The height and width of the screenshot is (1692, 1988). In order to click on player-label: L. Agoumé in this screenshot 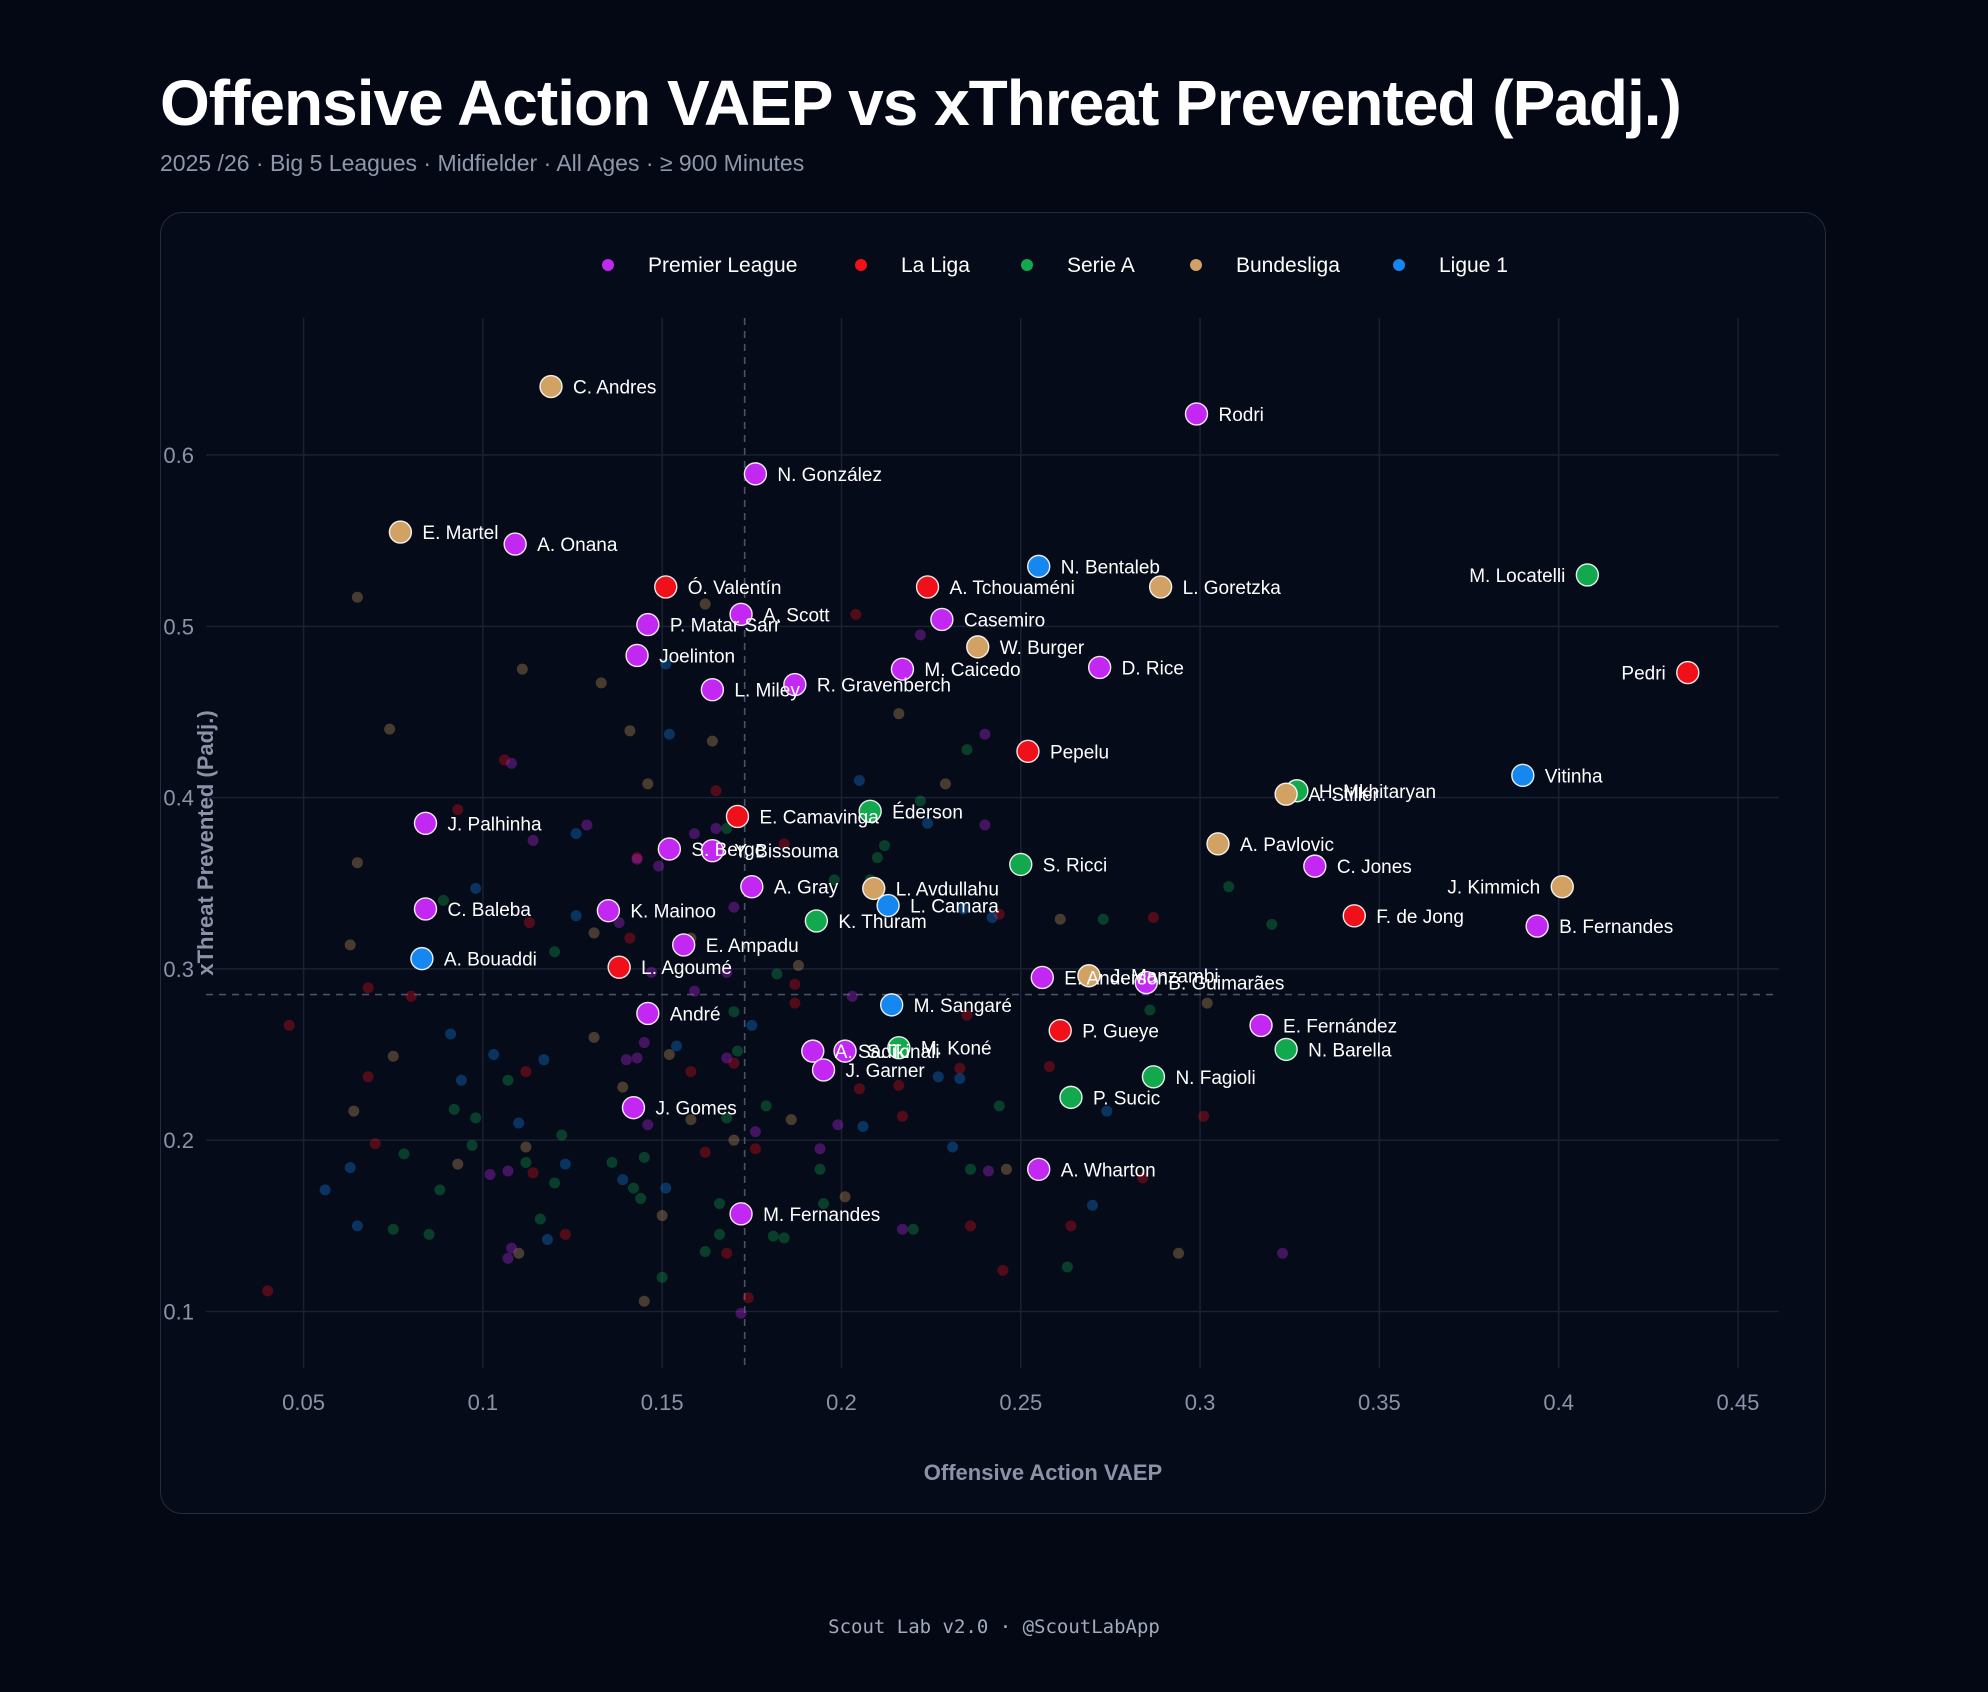, I will do `click(686, 968)`.